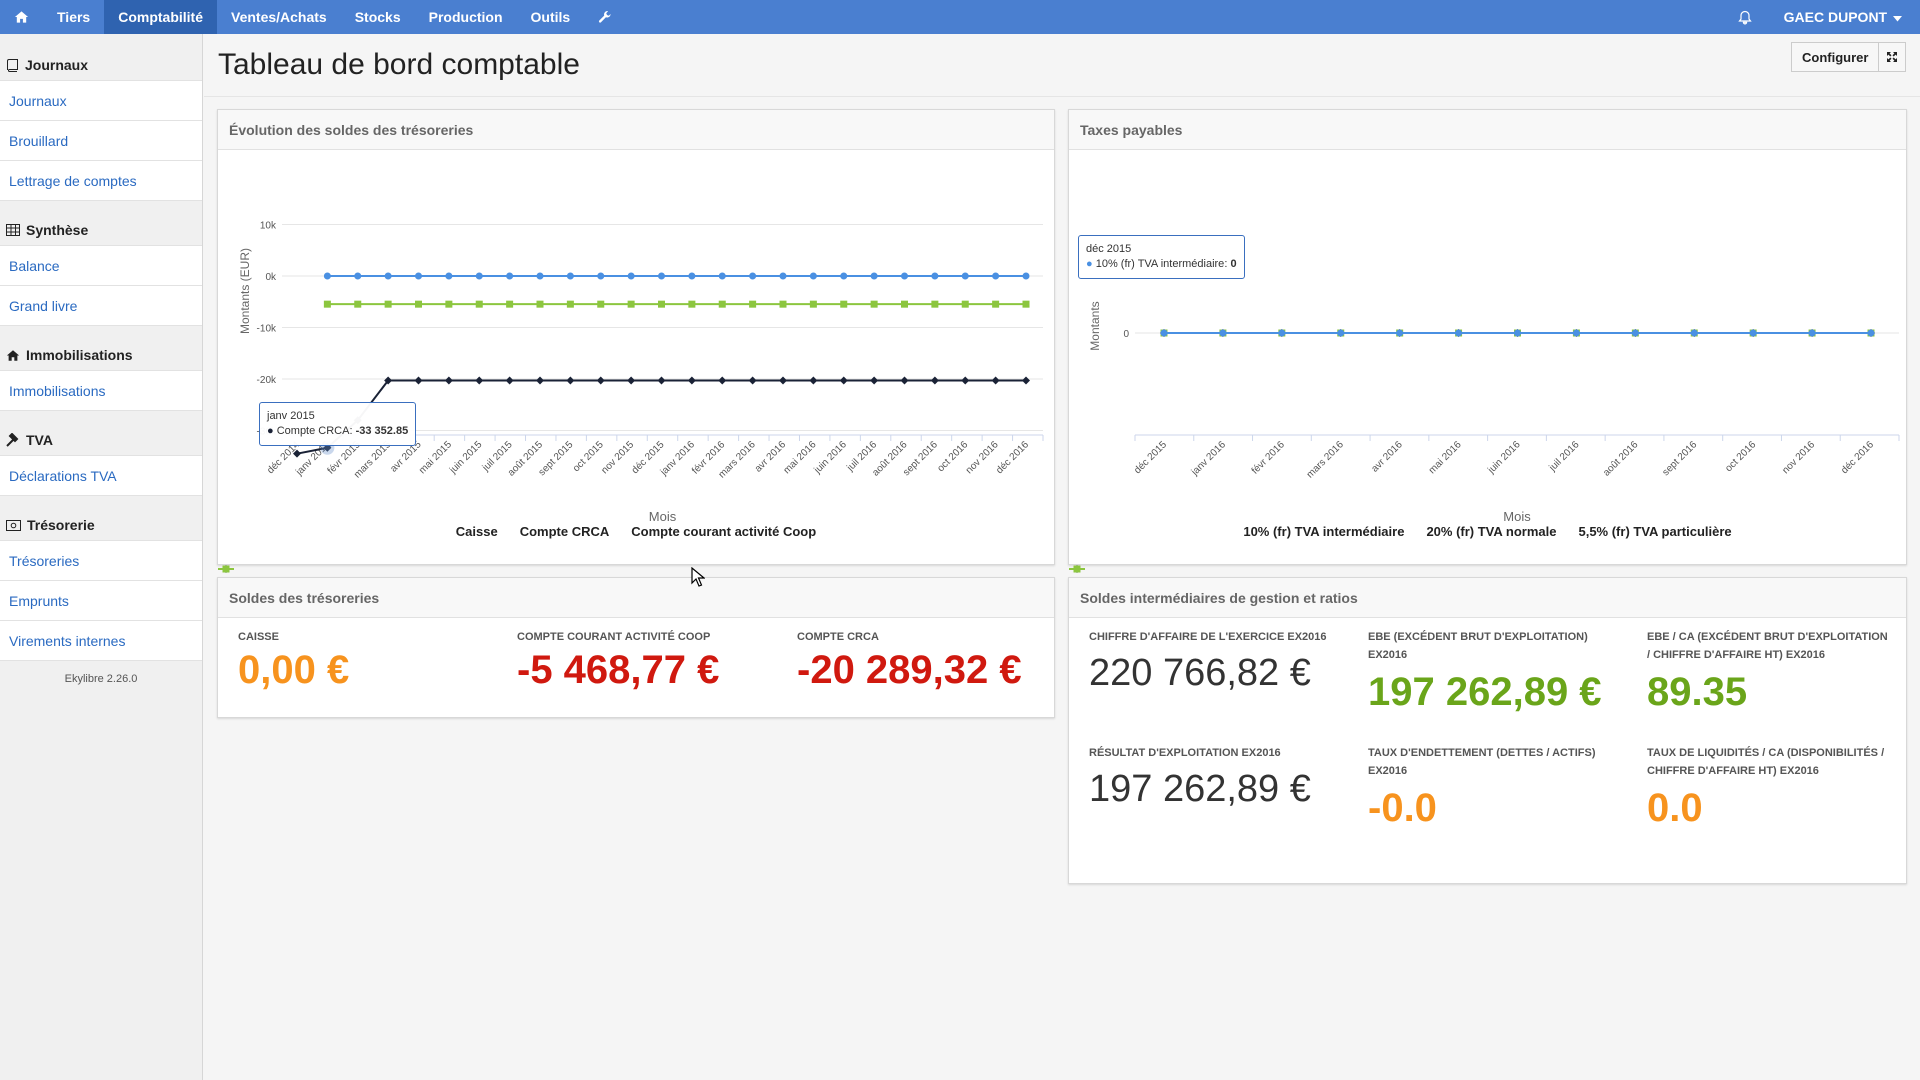 The width and height of the screenshot is (1920, 1080). What do you see at coordinates (382, 431) in the screenshot?
I see `tooltip-value: -33 352.85` at bounding box center [382, 431].